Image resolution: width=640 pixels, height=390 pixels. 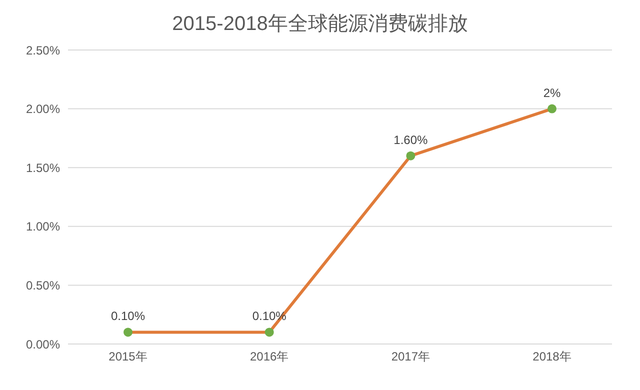 What do you see at coordinates (128, 357) in the screenshot?
I see `x-tick-label: 2015年` at bounding box center [128, 357].